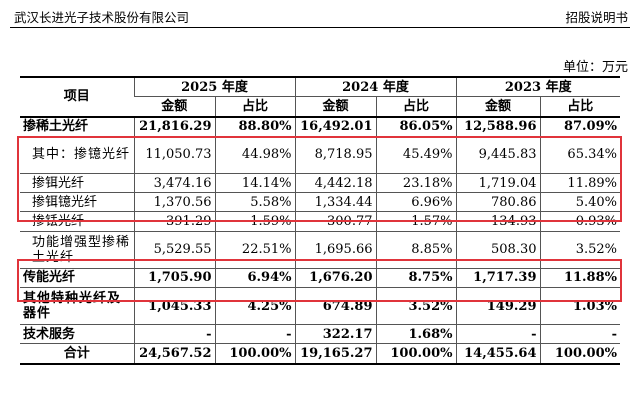  I want to click on row-label: 掺铒光纤, so click(77, 183).